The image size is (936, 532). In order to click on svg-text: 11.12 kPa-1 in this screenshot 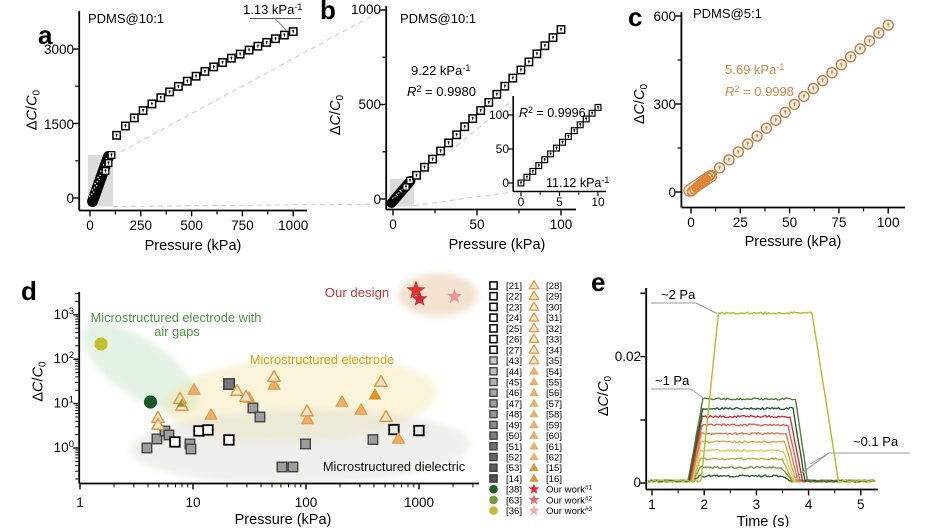, I will do `click(577, 182)`.